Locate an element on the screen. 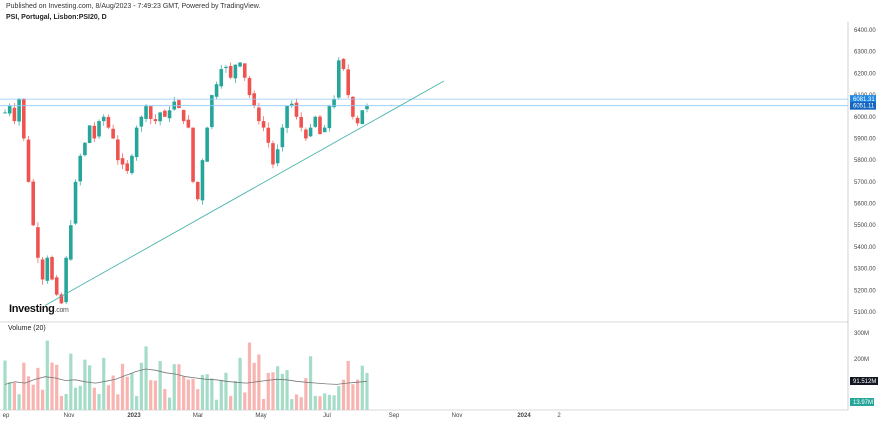 This screenshot has width=880, height=421. time-tick-label: 2023 is located at coordinates (134, 416).